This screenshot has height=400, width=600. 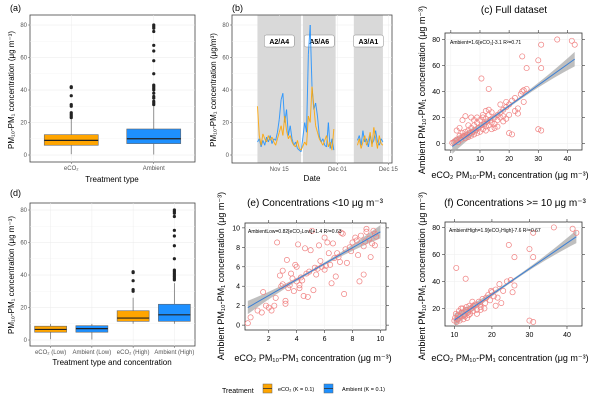 What do you see at coordinates (237, 8) in the screenshot?
I see `panel-label-b: (b)` at bounding box center [237, 8].